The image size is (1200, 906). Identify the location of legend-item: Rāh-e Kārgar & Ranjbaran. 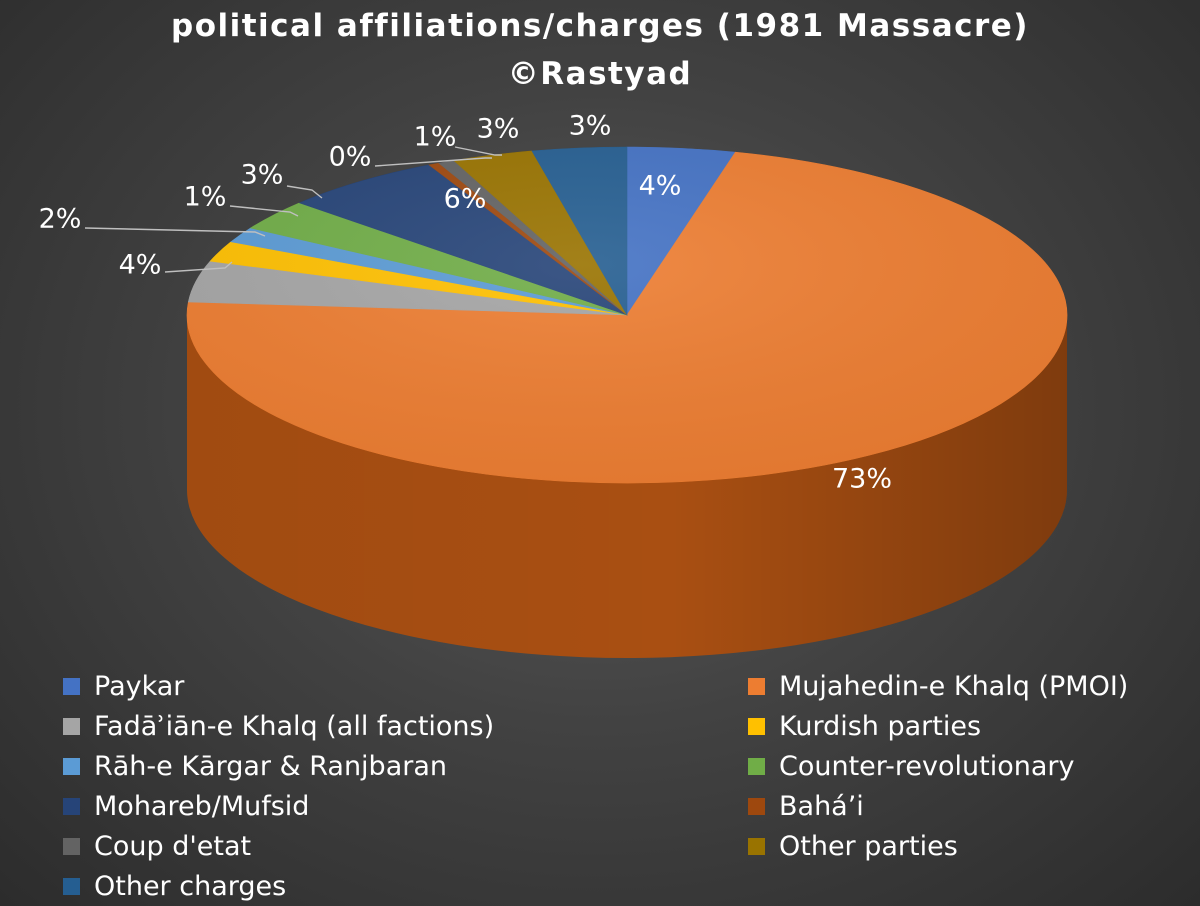
(255, 766).